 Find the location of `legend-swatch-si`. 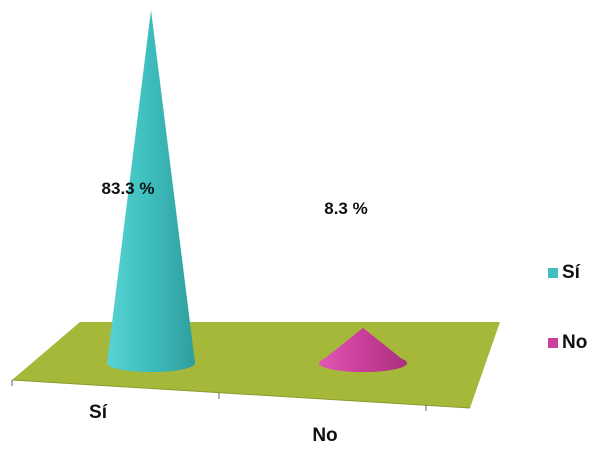

legend-swatch-si is located at coordinates (553, 273).